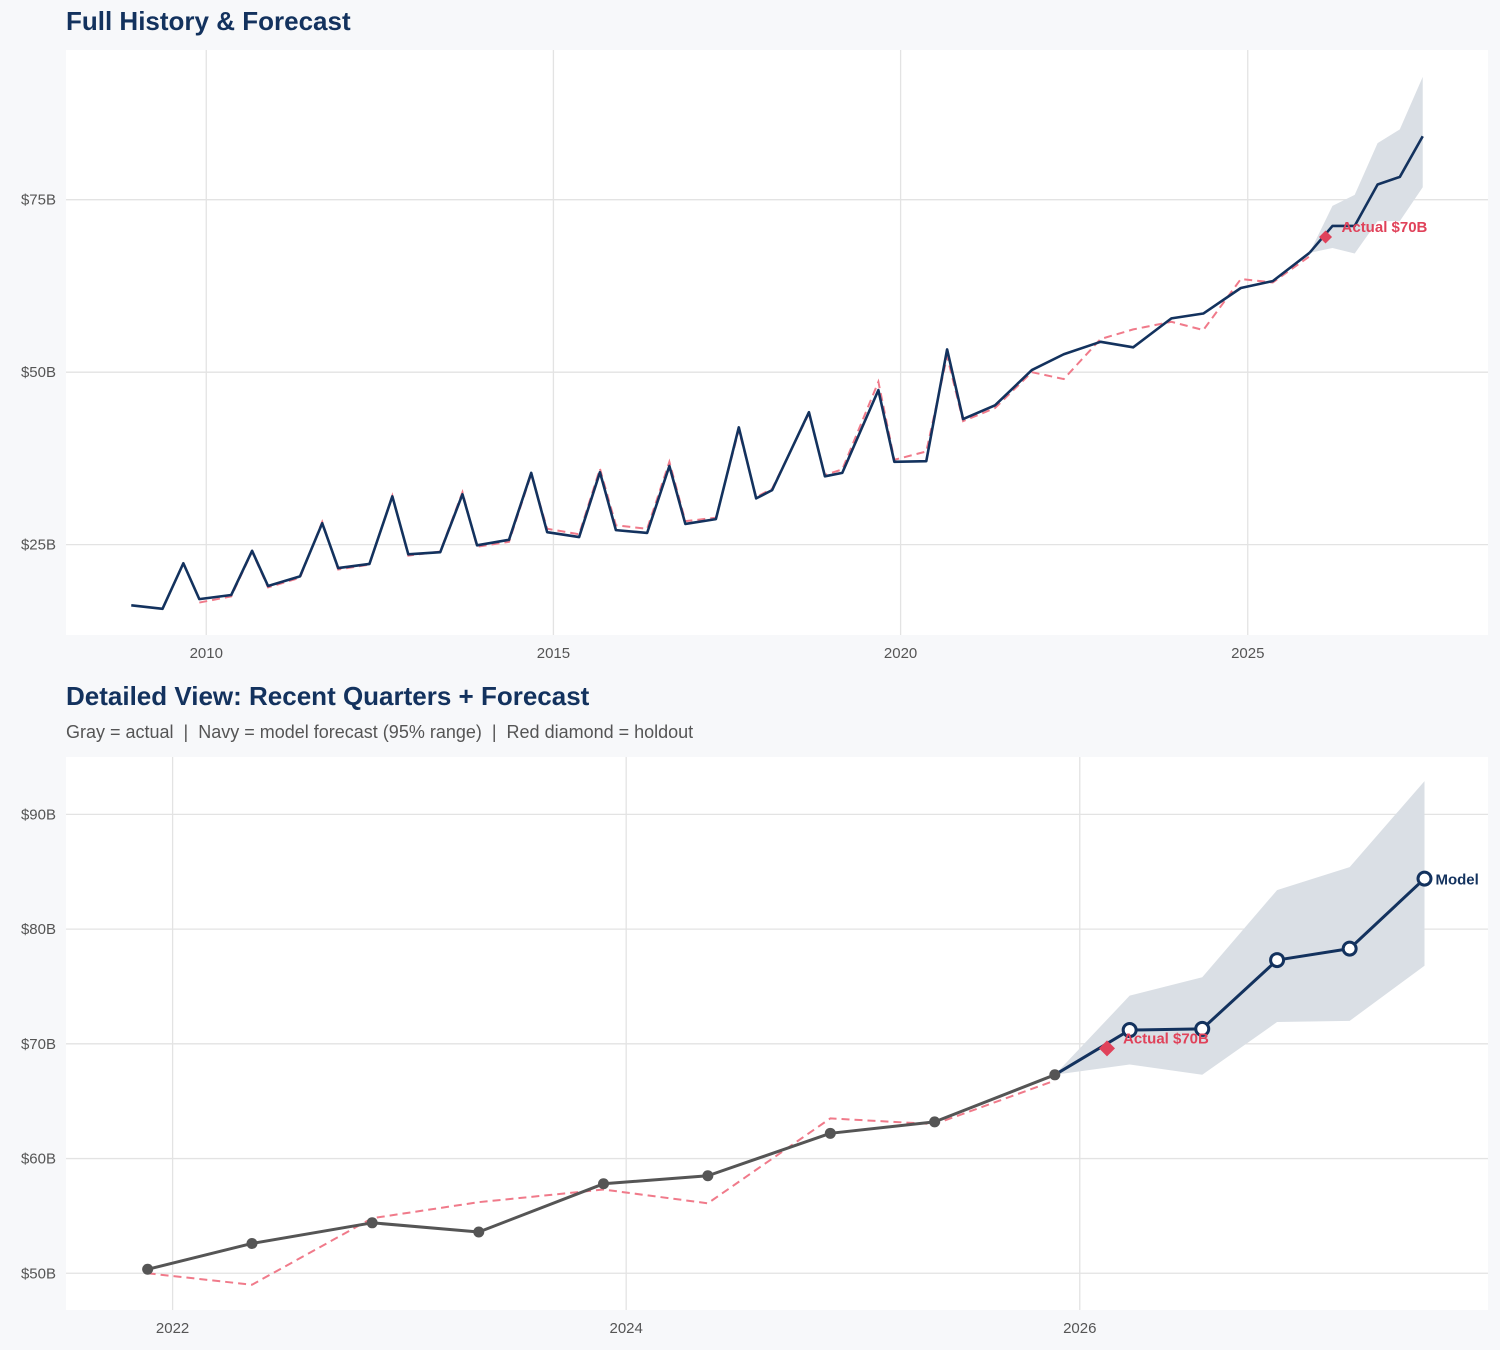 The height and width of the screenshot is (1350, 1500). I want to click on x-tick-label: 2025, so click(1247, 653).